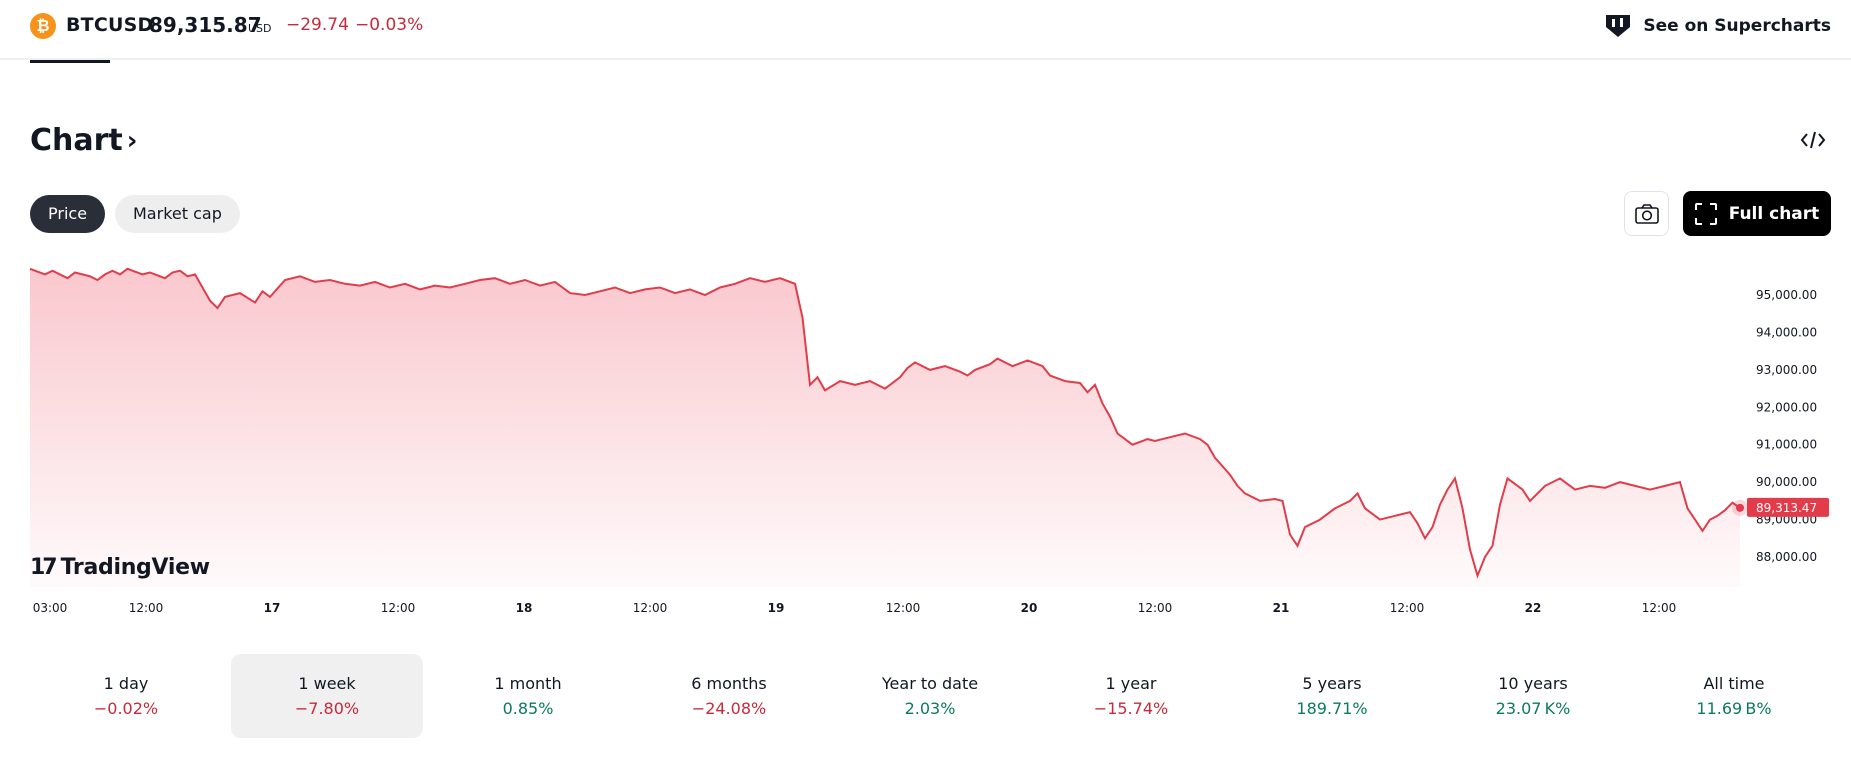  I want to click on tradingview-logo: 17 TradingView, so click(120, 567).